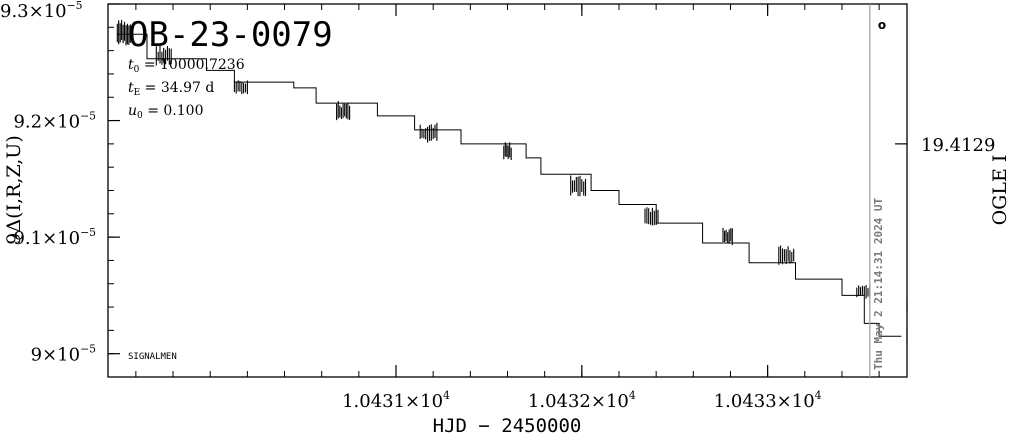 The image size is (1011, 435). I want to click on x-axis-label: HJD − 2450000, so click(507, 425).